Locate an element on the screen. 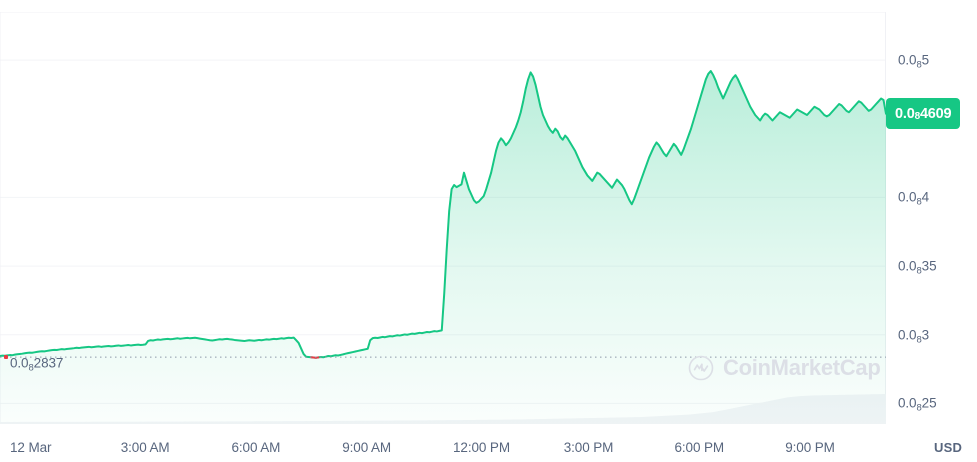 The image size is (977, 462). x-tick-label-7: 9:00 PM is located at coordinates (810, 447).